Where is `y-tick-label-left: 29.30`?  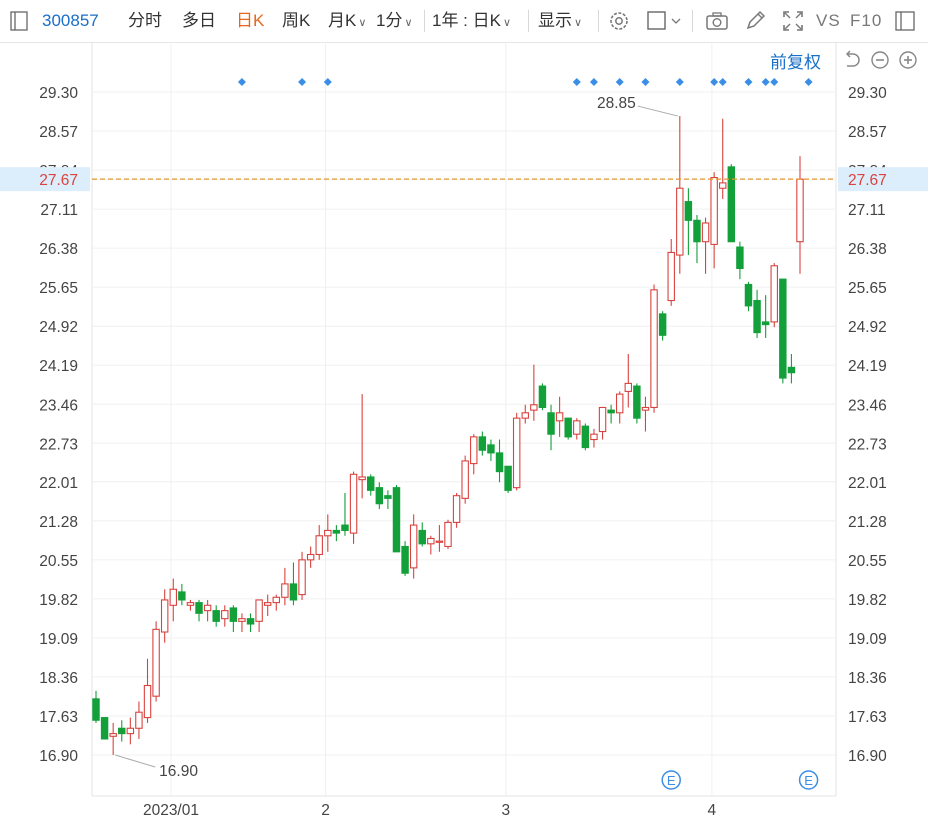 y-tick-label-left: 29.30 is located at coordinates (58, 93).